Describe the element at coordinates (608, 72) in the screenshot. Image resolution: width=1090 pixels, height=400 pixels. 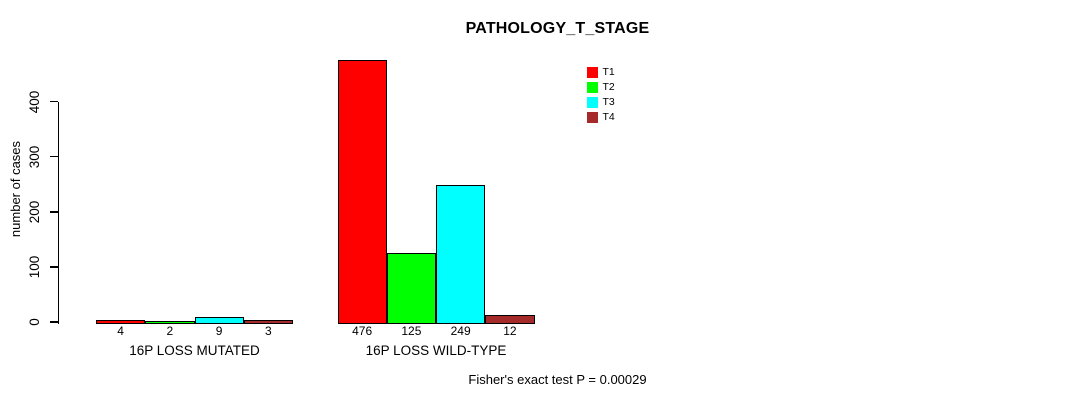
I see `legend-label: T1` at that location.